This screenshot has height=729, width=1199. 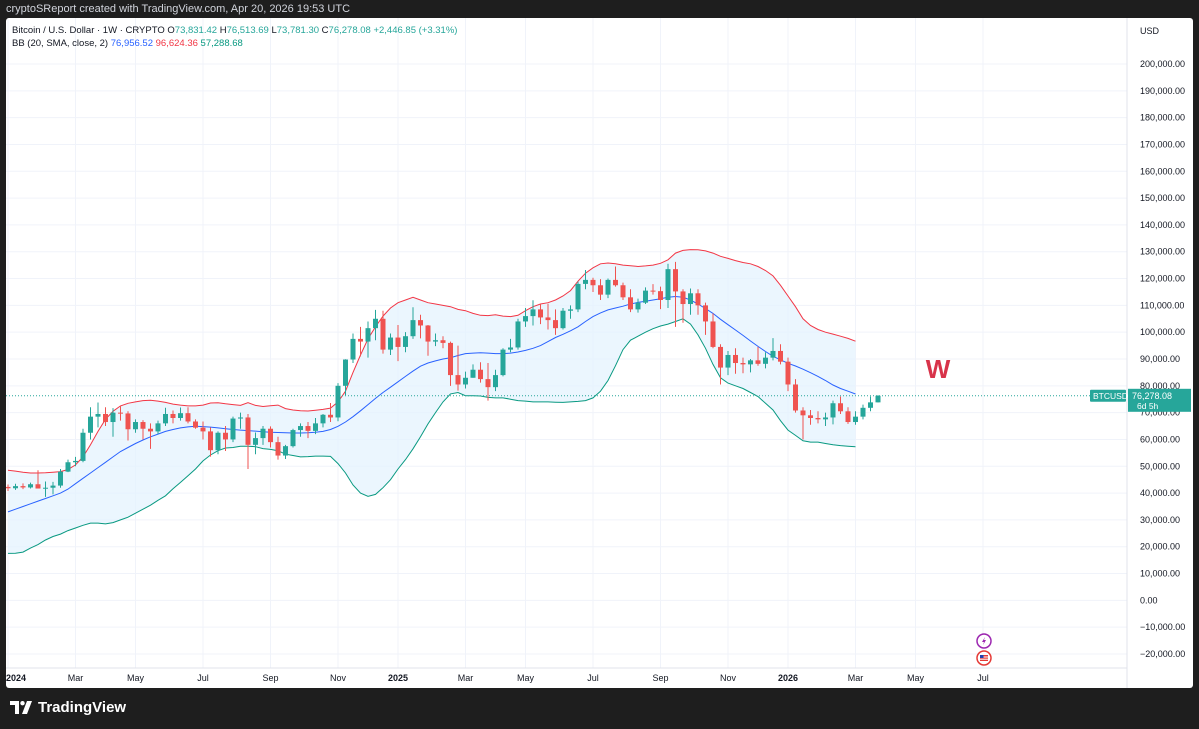 What do you see at coordinates (196, 30) in the screenshot?
I see `open-value: 73,831.42` at bounding box center [196, 30].